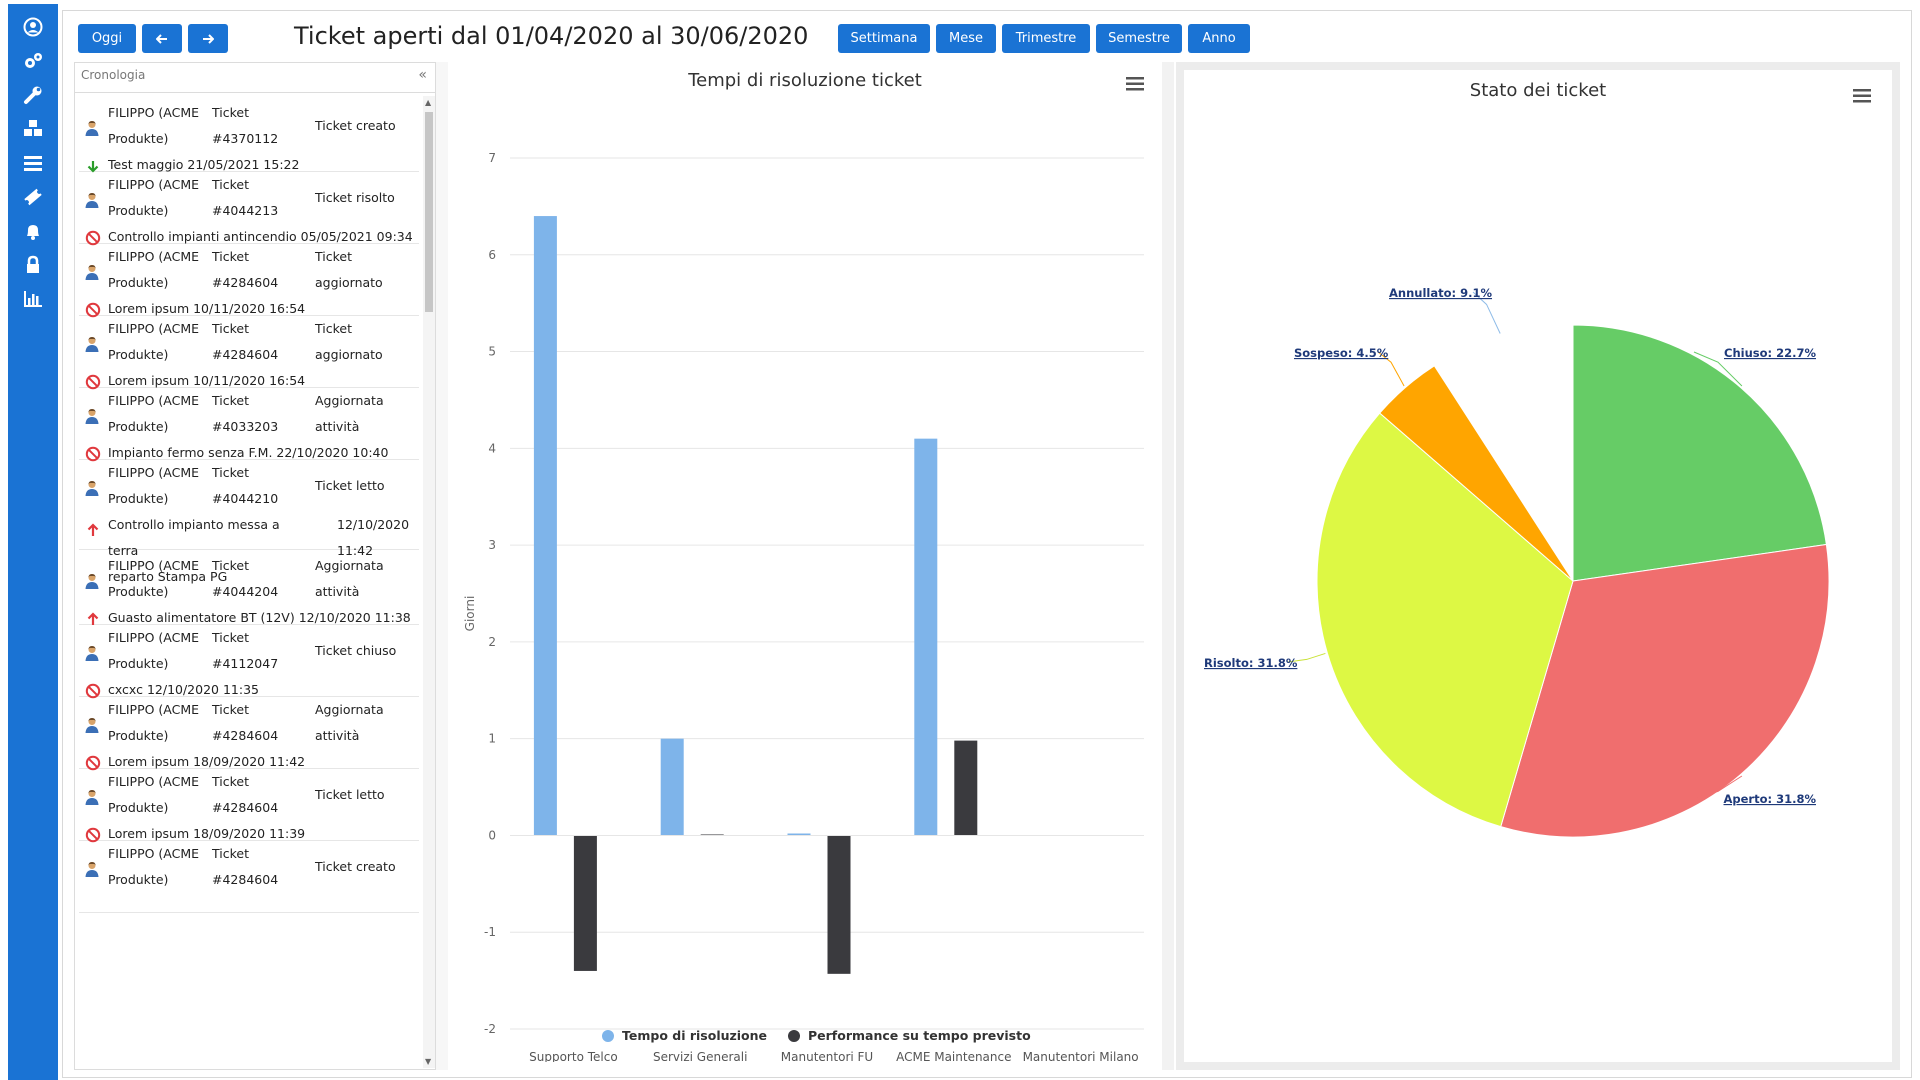 This screenshot has width=1920, height=1080. Describe the element at coordinates (953, 1056) in the screenshot. I see `x-tick-label: ACME Maintenance` at that location.